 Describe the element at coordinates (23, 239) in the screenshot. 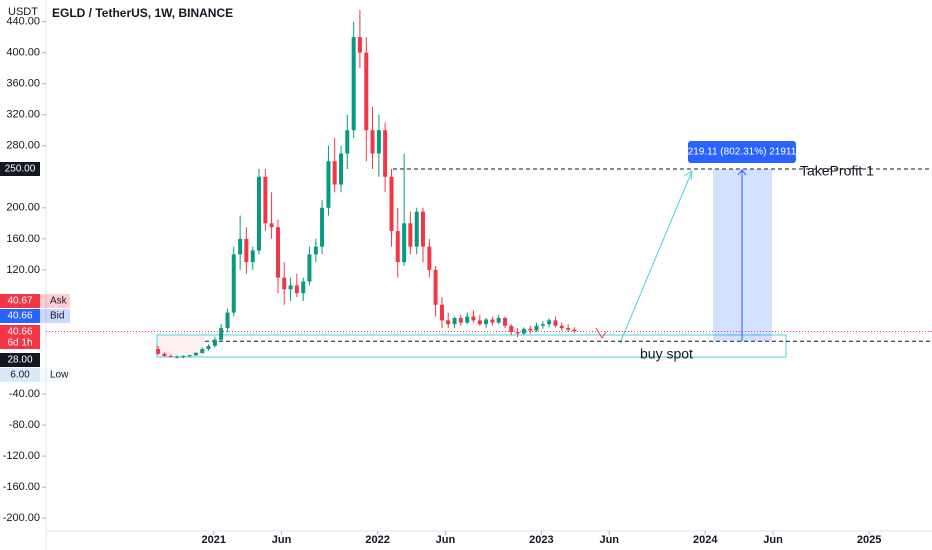

I see `y-tick-label: 160.00` at that location.